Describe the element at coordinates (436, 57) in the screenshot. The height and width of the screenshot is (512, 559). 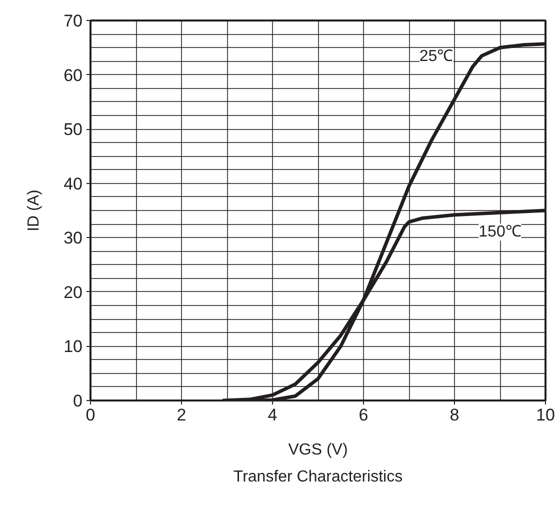
I see `annotation: 25℃` at that location.